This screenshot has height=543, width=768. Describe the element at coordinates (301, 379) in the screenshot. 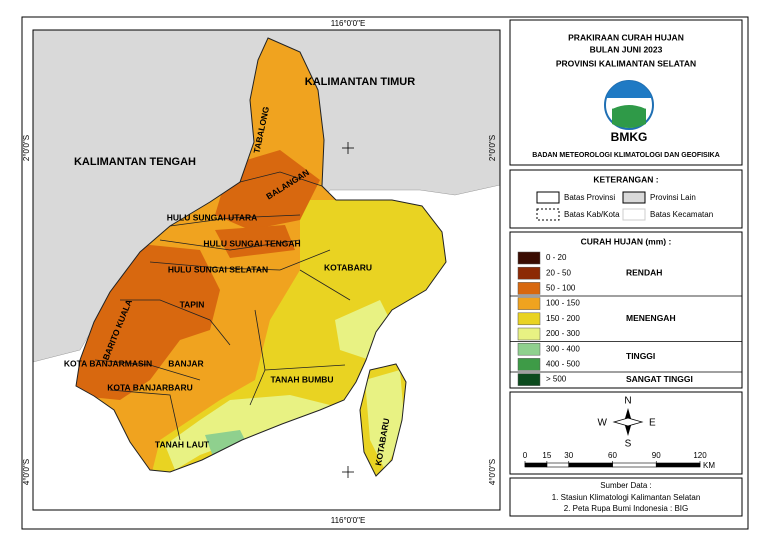

I see `region-label: TANAH BUMBU` at that location.